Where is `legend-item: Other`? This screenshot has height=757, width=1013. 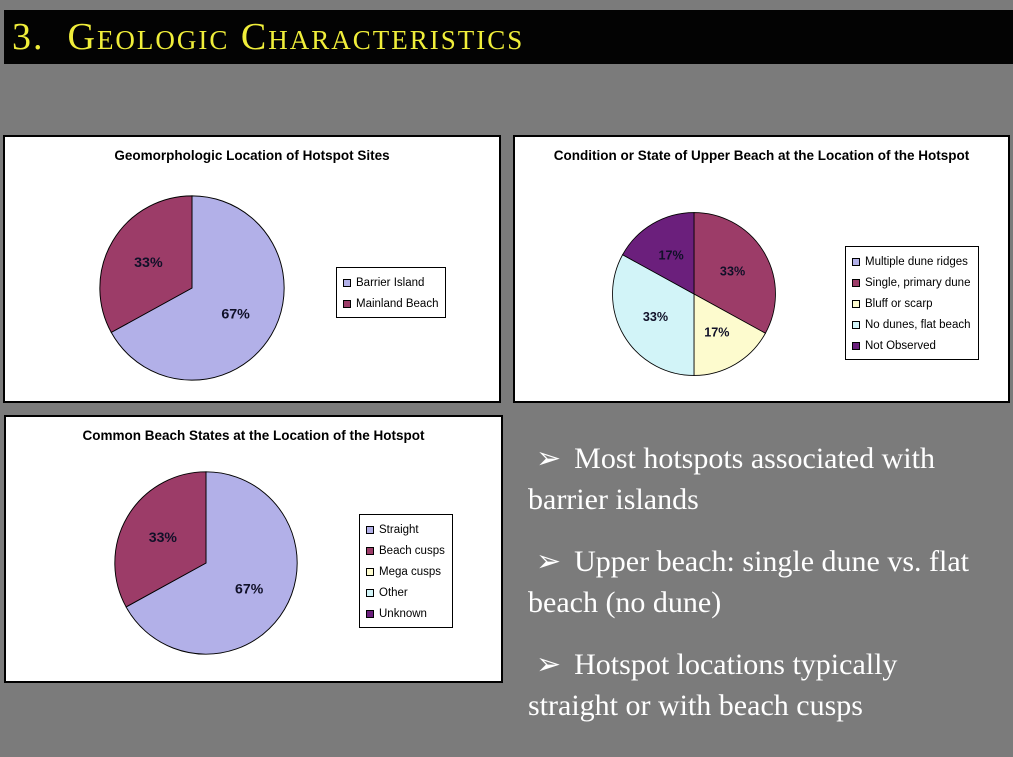 legend-item: Other is located at coordinates (405, 592).